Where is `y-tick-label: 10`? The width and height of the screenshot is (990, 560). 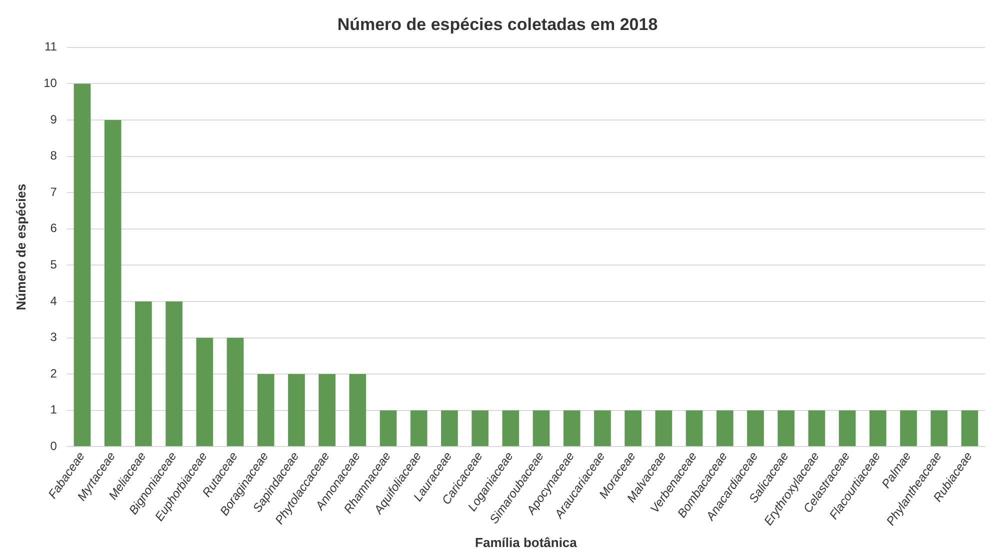
y-tick-label: 10 is located at coordinates (51, 83).